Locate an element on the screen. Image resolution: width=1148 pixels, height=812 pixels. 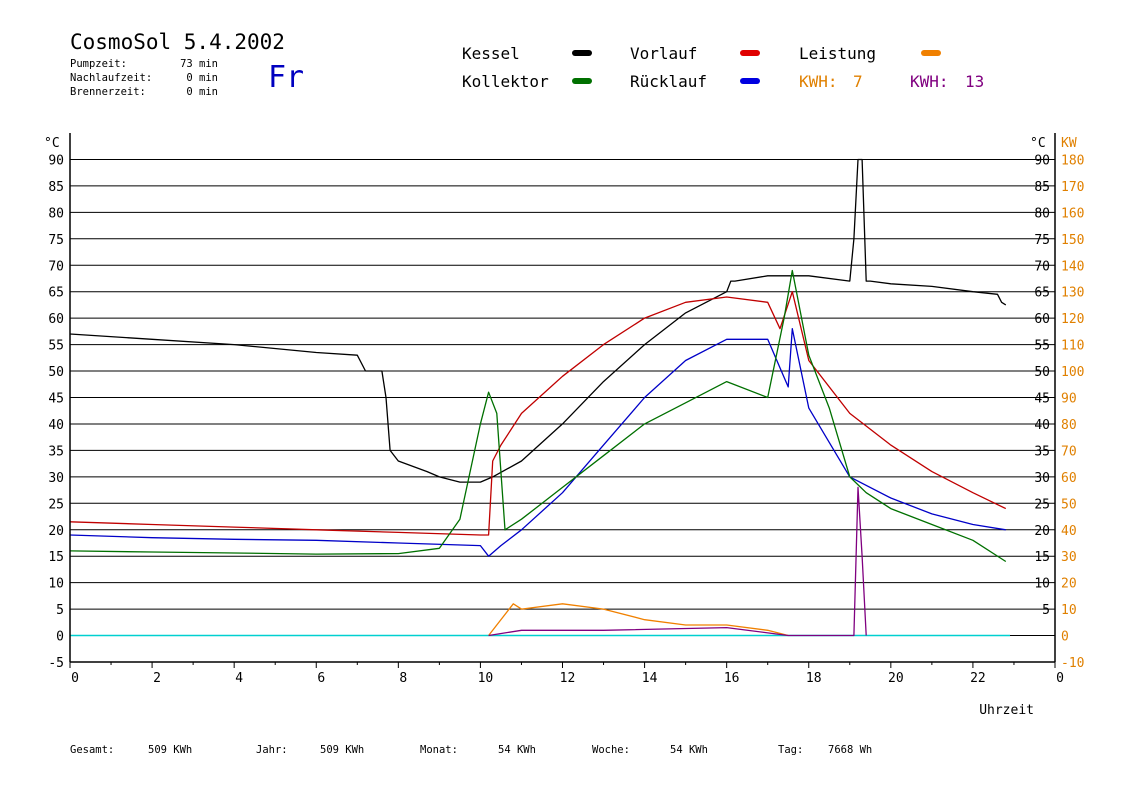
y-tick-label-left: 80 is located at coordinates (56, 213).